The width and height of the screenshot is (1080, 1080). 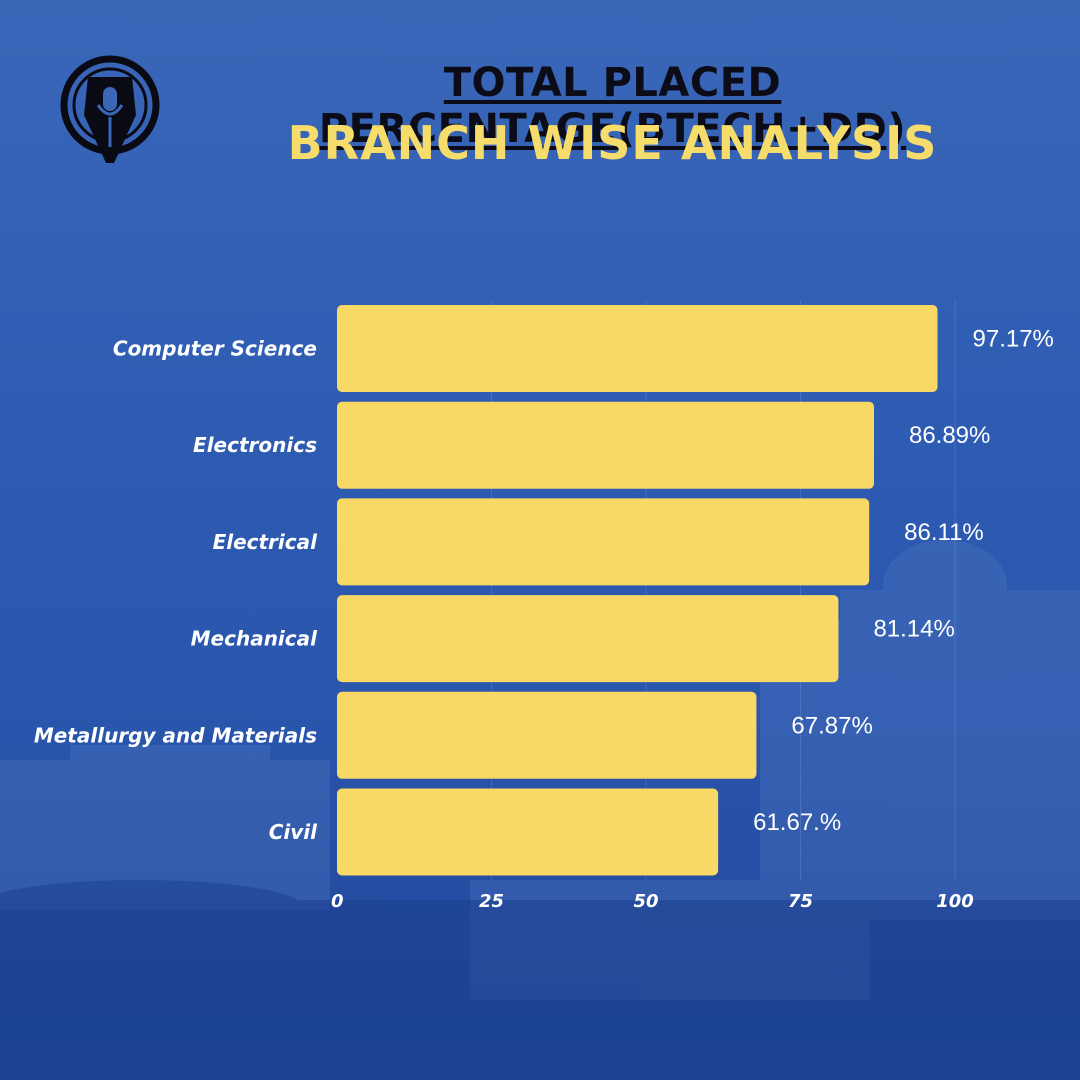 What do you see at coordinates (645, 901) in the screenshot?
I see `x-tick-label: 50` at bounding box center [645, 901].